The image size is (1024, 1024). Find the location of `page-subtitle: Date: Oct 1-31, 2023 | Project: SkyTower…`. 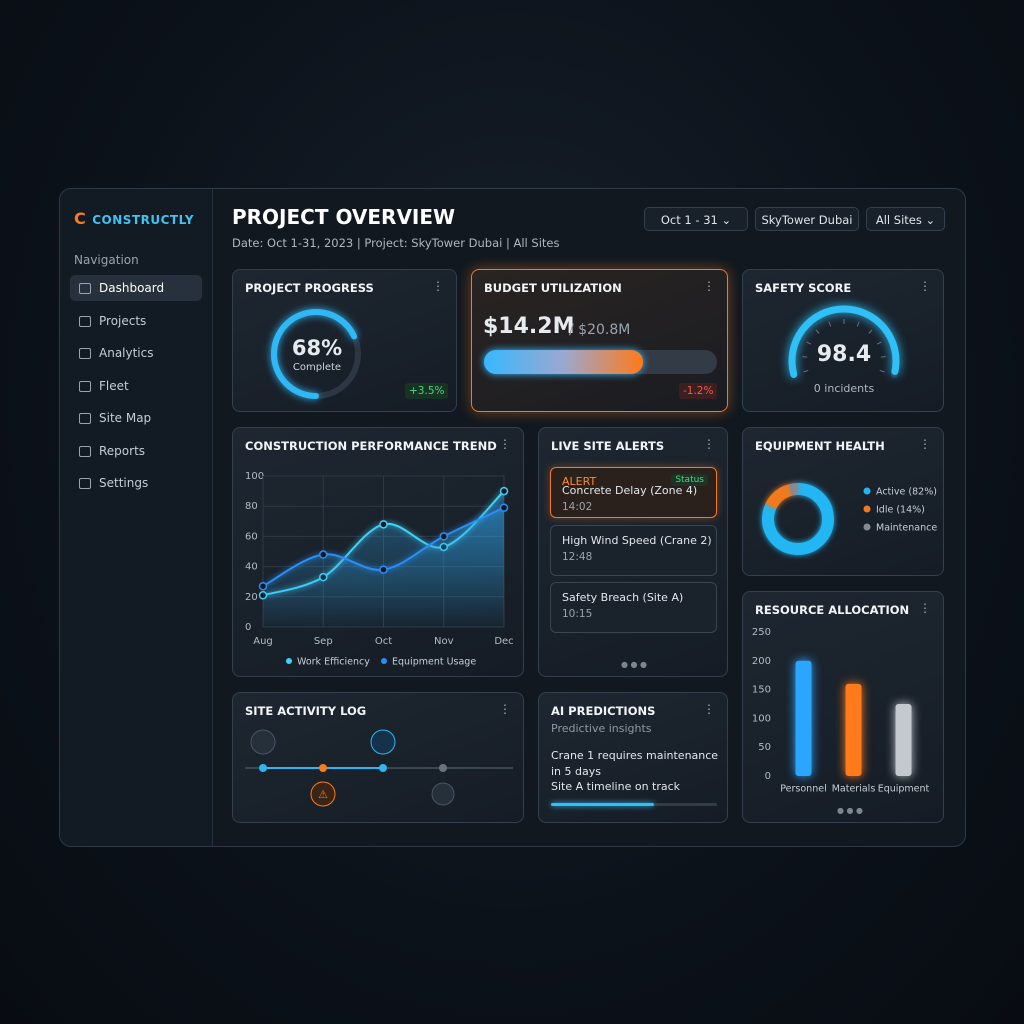

page-subtitle: Date: Oct 1-31, 2023 | Project: SkyTower… is located at coordinates (396, 243).